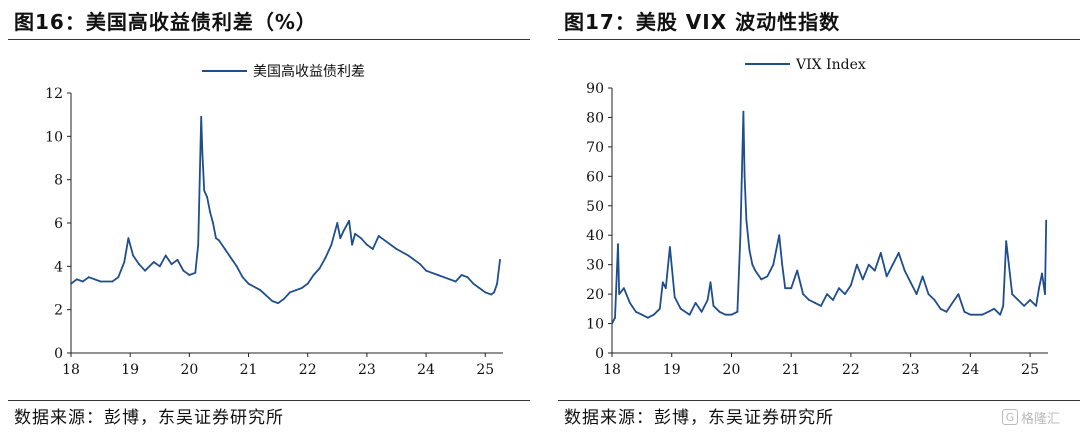 This screenshot has height=432, width=1080. What do you see at coordinates (595, 118) in the screenshot?
I see `y-tick-label: 80` at bounding box center [595, 118].